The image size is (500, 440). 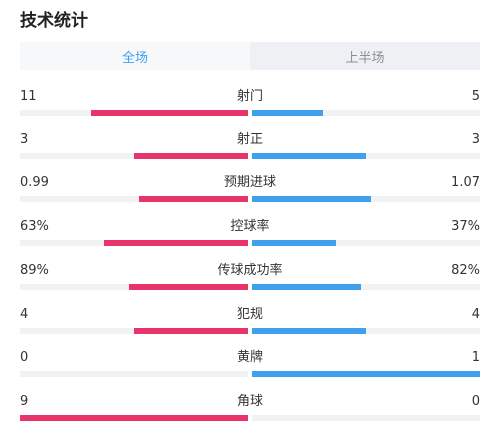 I want to click on stat-label: 传球成功率, so click(x=250, y=270).